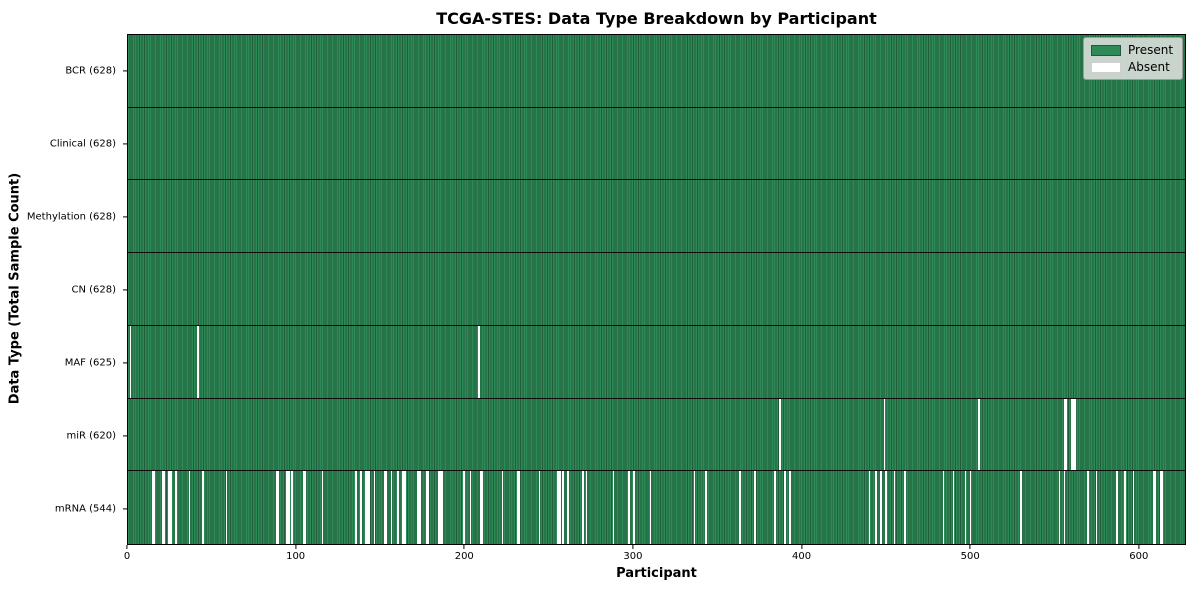  I want to click on y-tick-label: MAF (625), so click(90, 362).